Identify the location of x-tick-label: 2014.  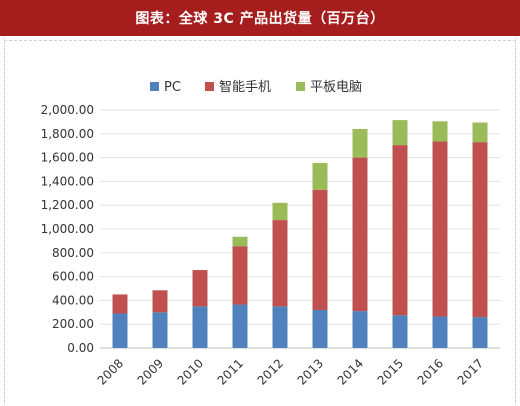
(350, 371).